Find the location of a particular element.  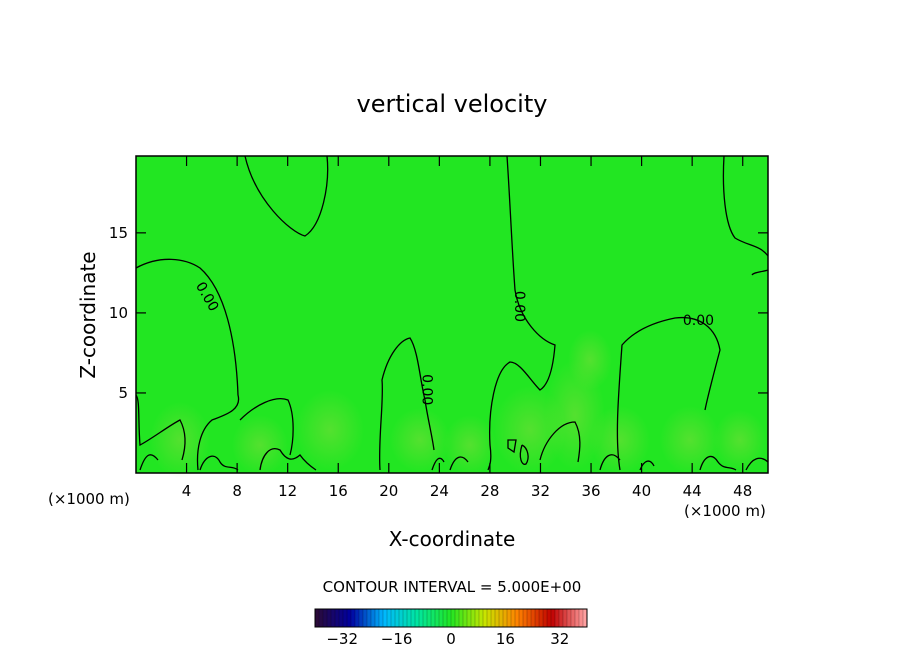

x-tick-label: 36 is located at coordinates (590, 491).